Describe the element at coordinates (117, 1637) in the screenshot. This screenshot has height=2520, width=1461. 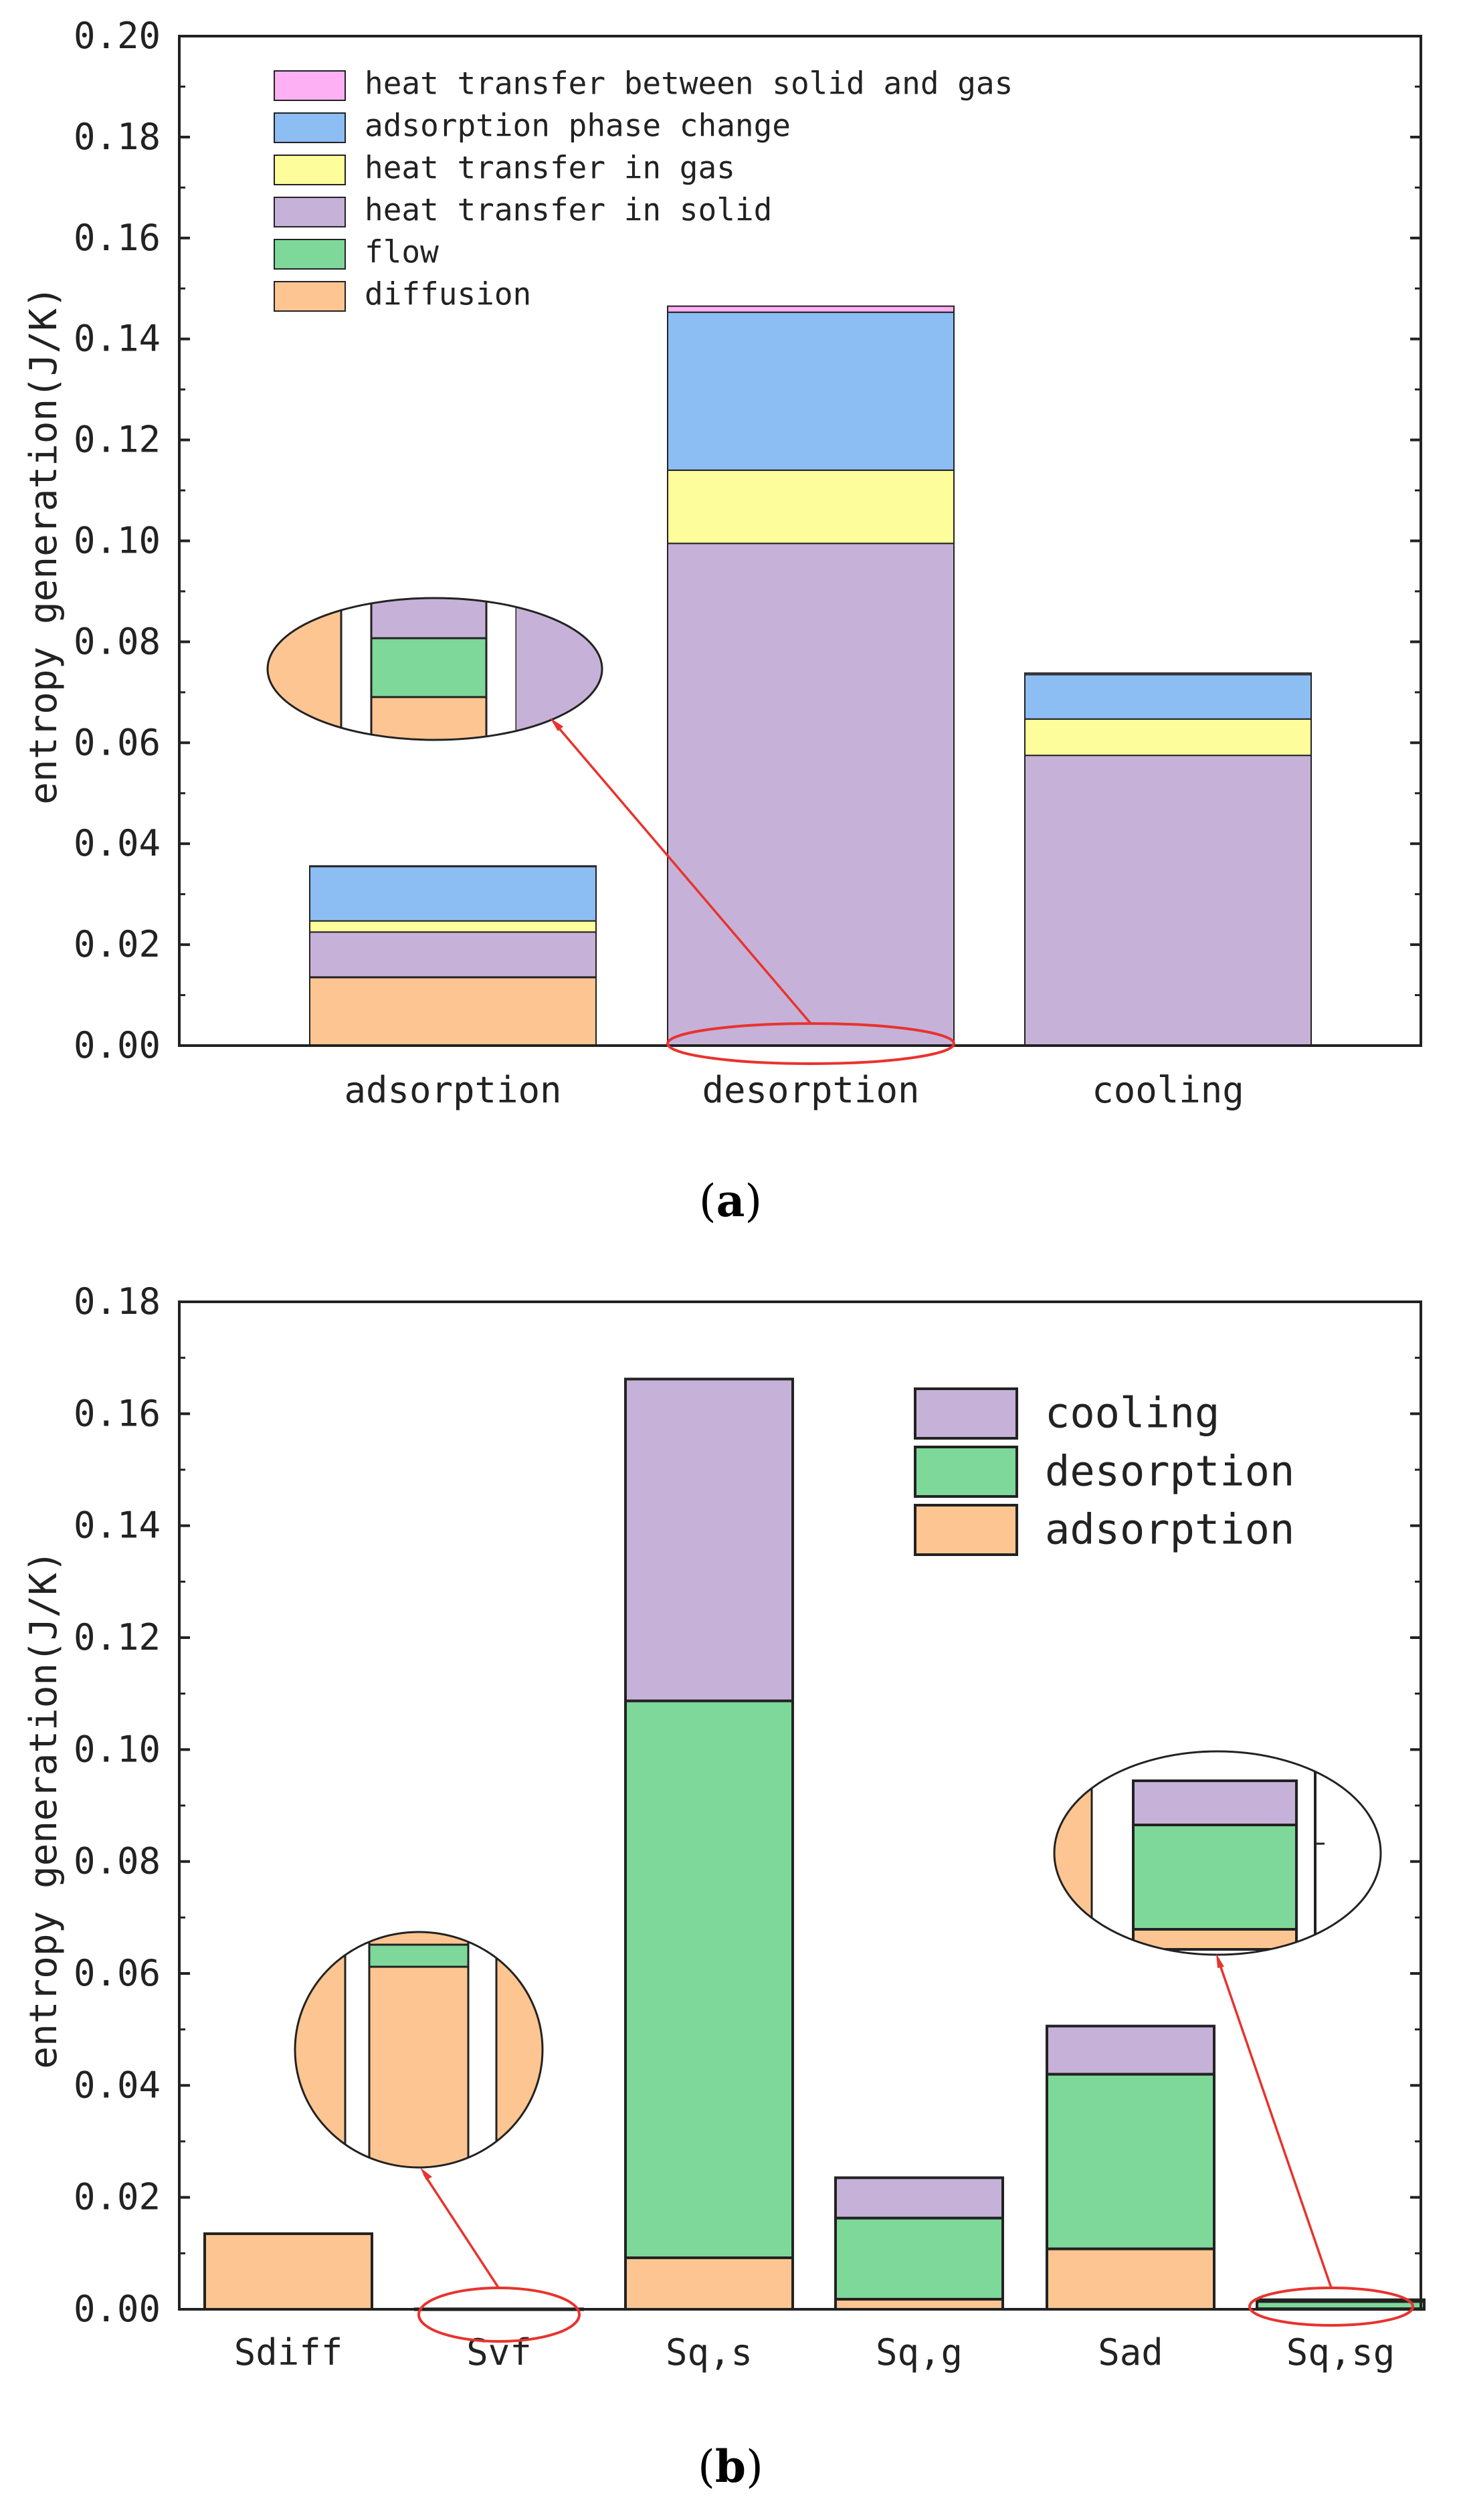
I see `panel-b-y-tick-label: 0.12` at that location.